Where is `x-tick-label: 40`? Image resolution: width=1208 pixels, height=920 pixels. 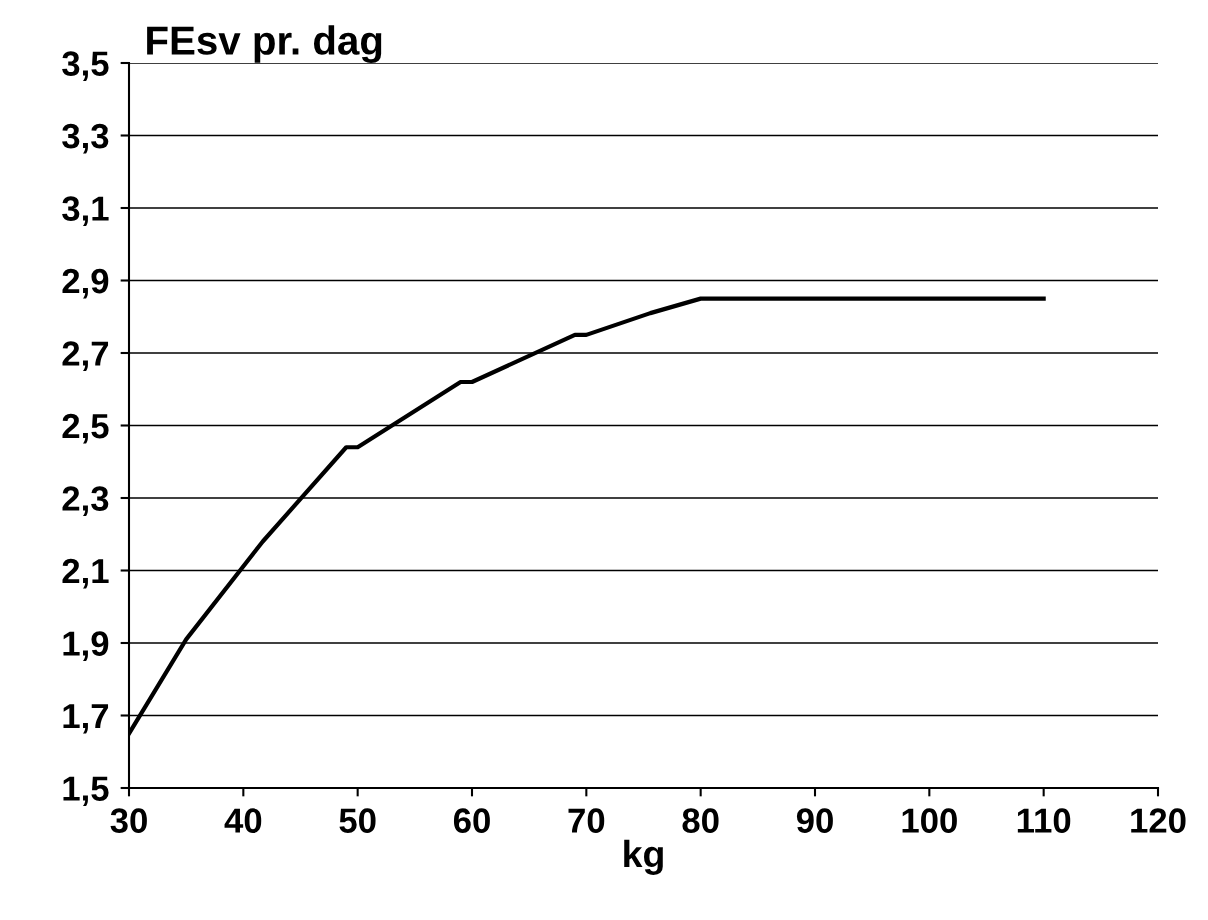 x-tick-label: 40 is located at coordinates (243, 820).